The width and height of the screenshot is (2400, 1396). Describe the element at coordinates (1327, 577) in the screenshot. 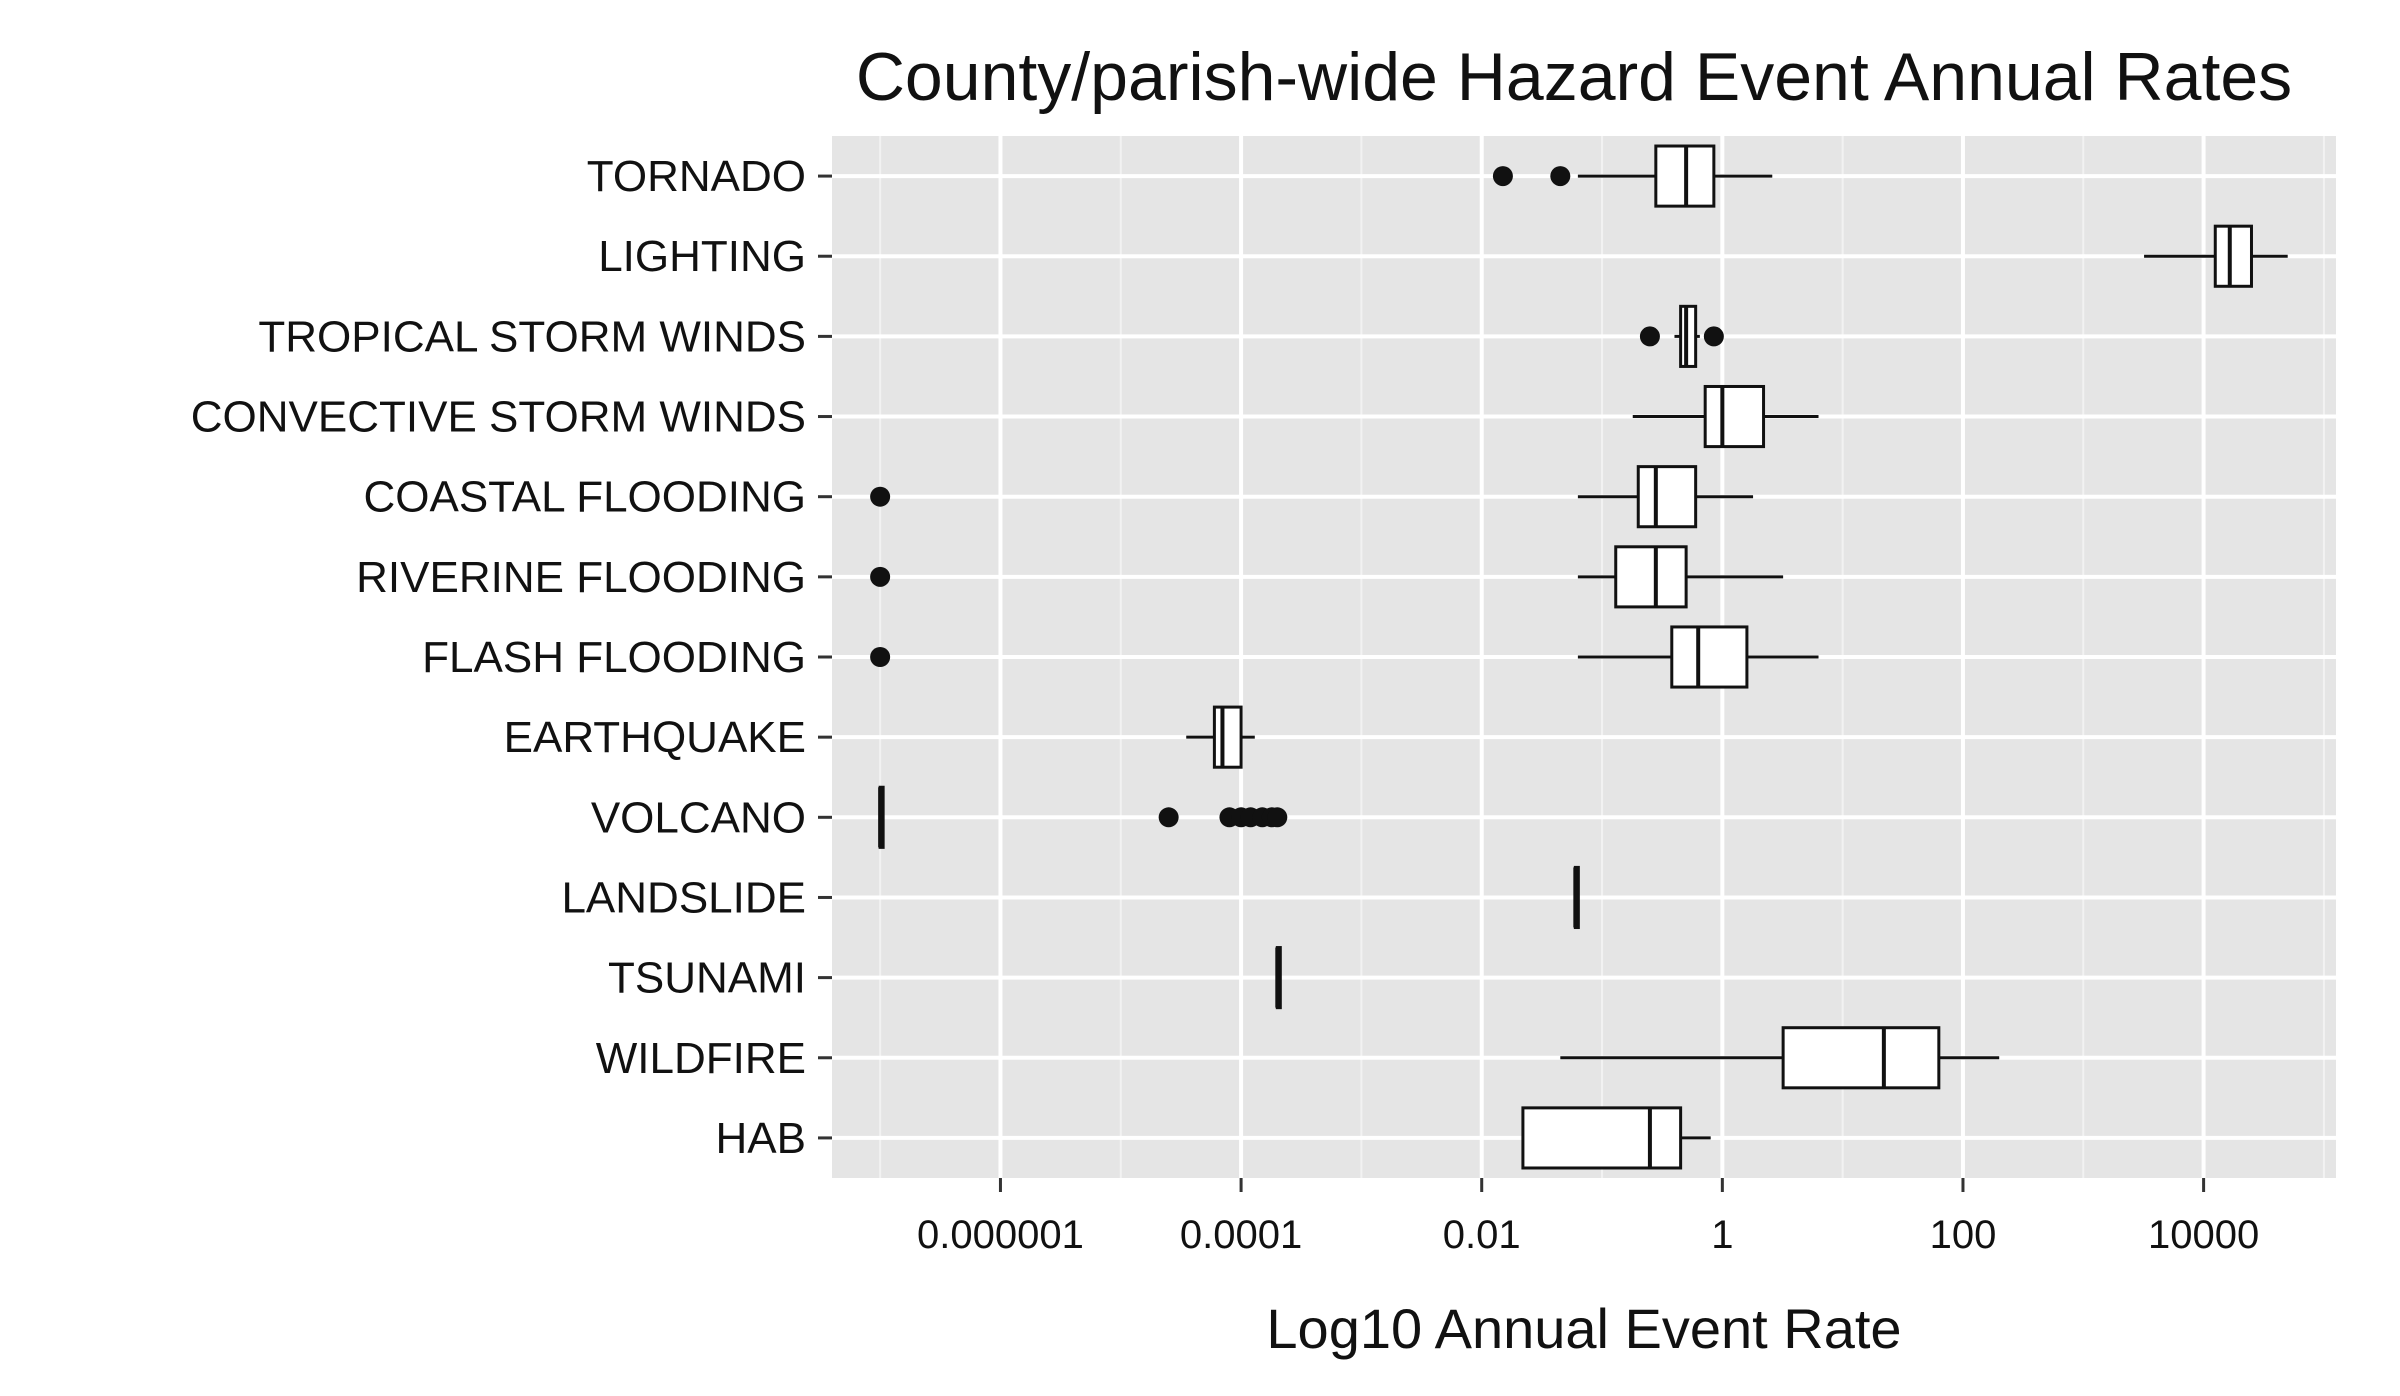

I see `box-riverine-flooding` at that location.